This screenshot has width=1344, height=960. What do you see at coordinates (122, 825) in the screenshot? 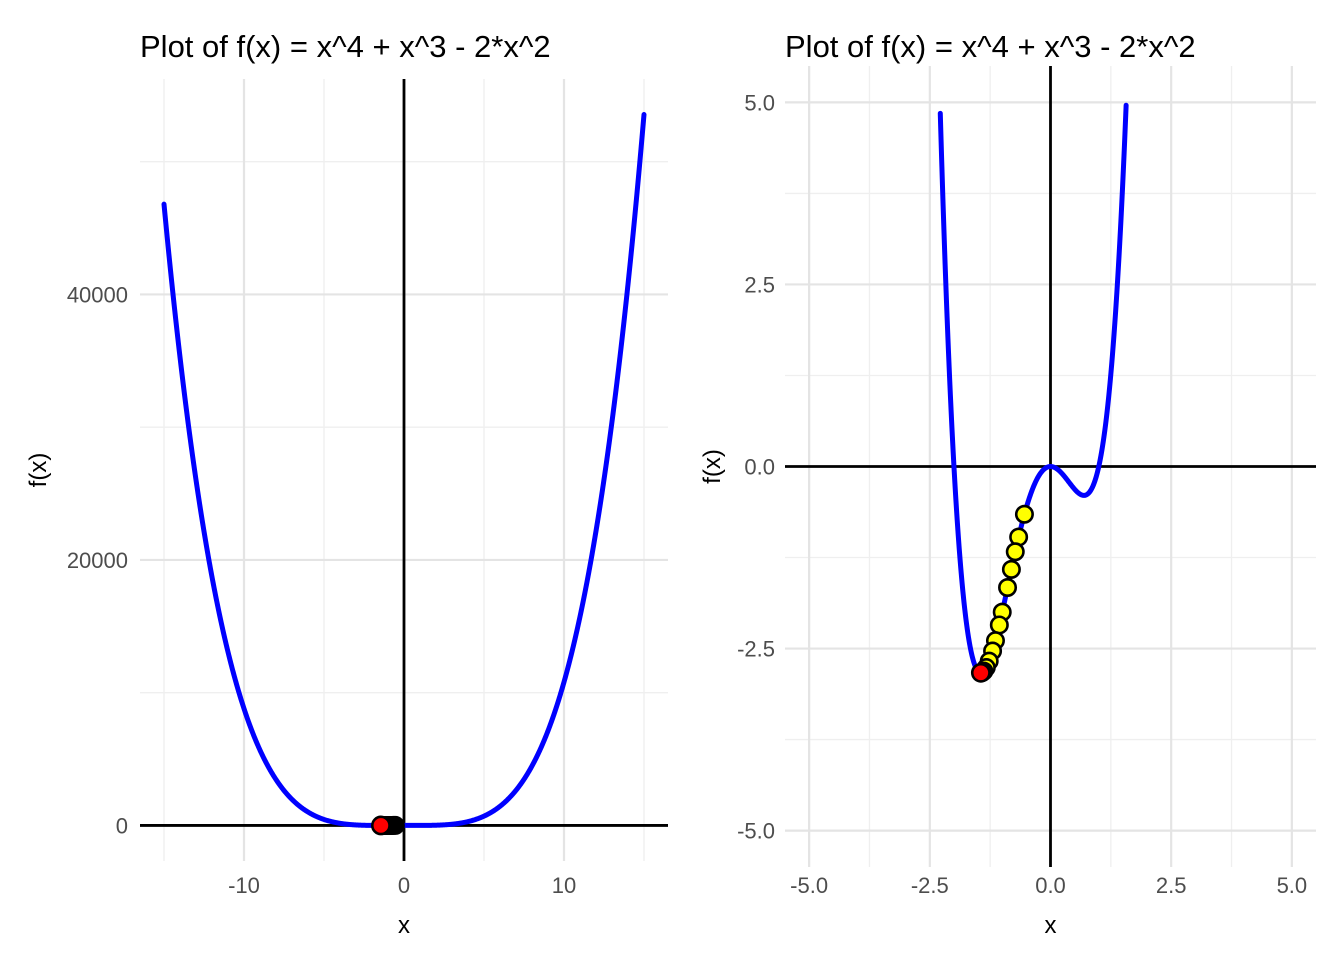
I see `y-tick-label: 0` at bounding box center [122, 825].